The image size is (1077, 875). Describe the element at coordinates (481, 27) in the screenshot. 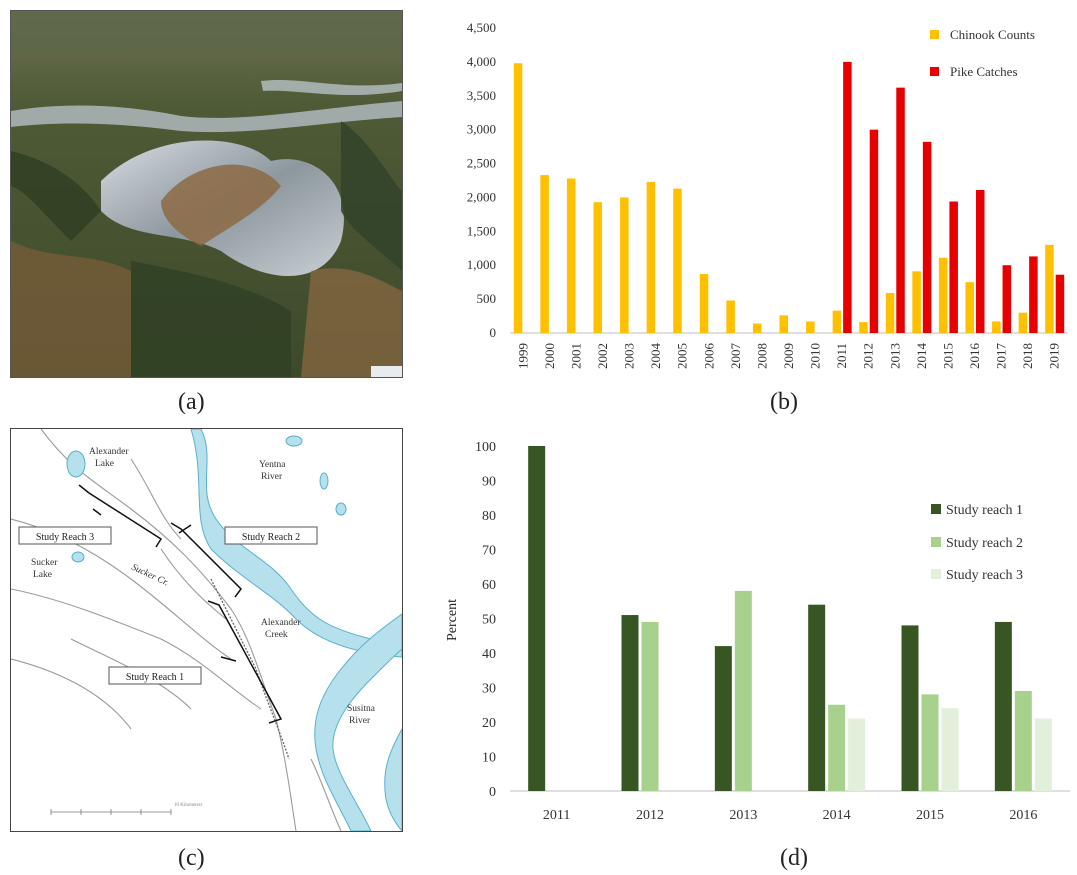

I see `y-tick-label: 4,500` at that location.